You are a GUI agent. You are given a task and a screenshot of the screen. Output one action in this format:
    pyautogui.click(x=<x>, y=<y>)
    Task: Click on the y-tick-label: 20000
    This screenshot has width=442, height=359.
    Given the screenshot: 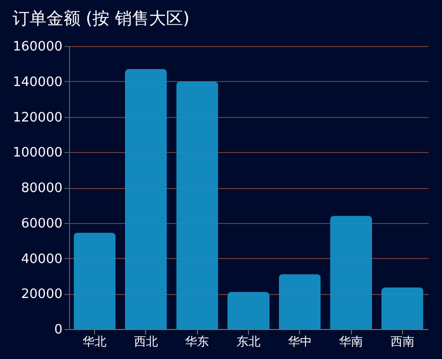 What is the action you would take?
    pyautogui.click(x=41, y=294)
    